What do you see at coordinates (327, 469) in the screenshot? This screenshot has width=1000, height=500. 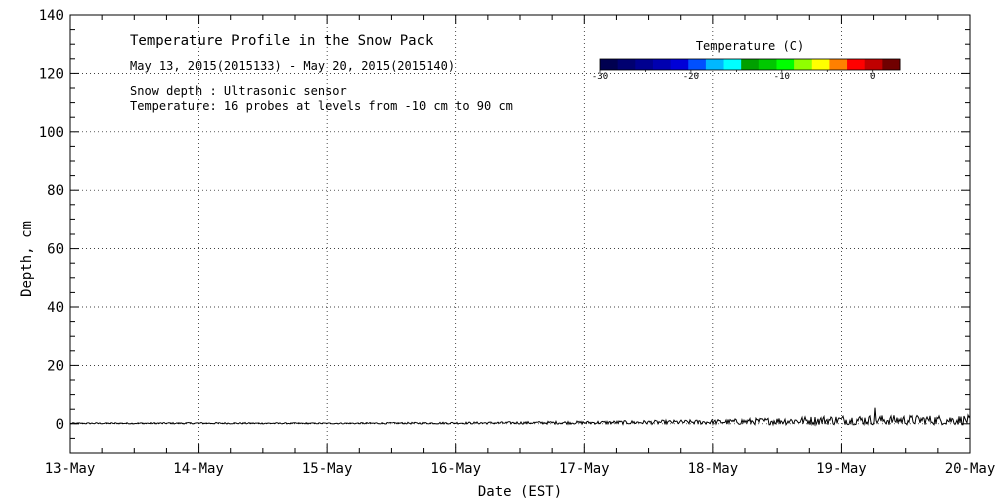 I see `x-tick-label: 15-May` at bounding box center [327, 469].